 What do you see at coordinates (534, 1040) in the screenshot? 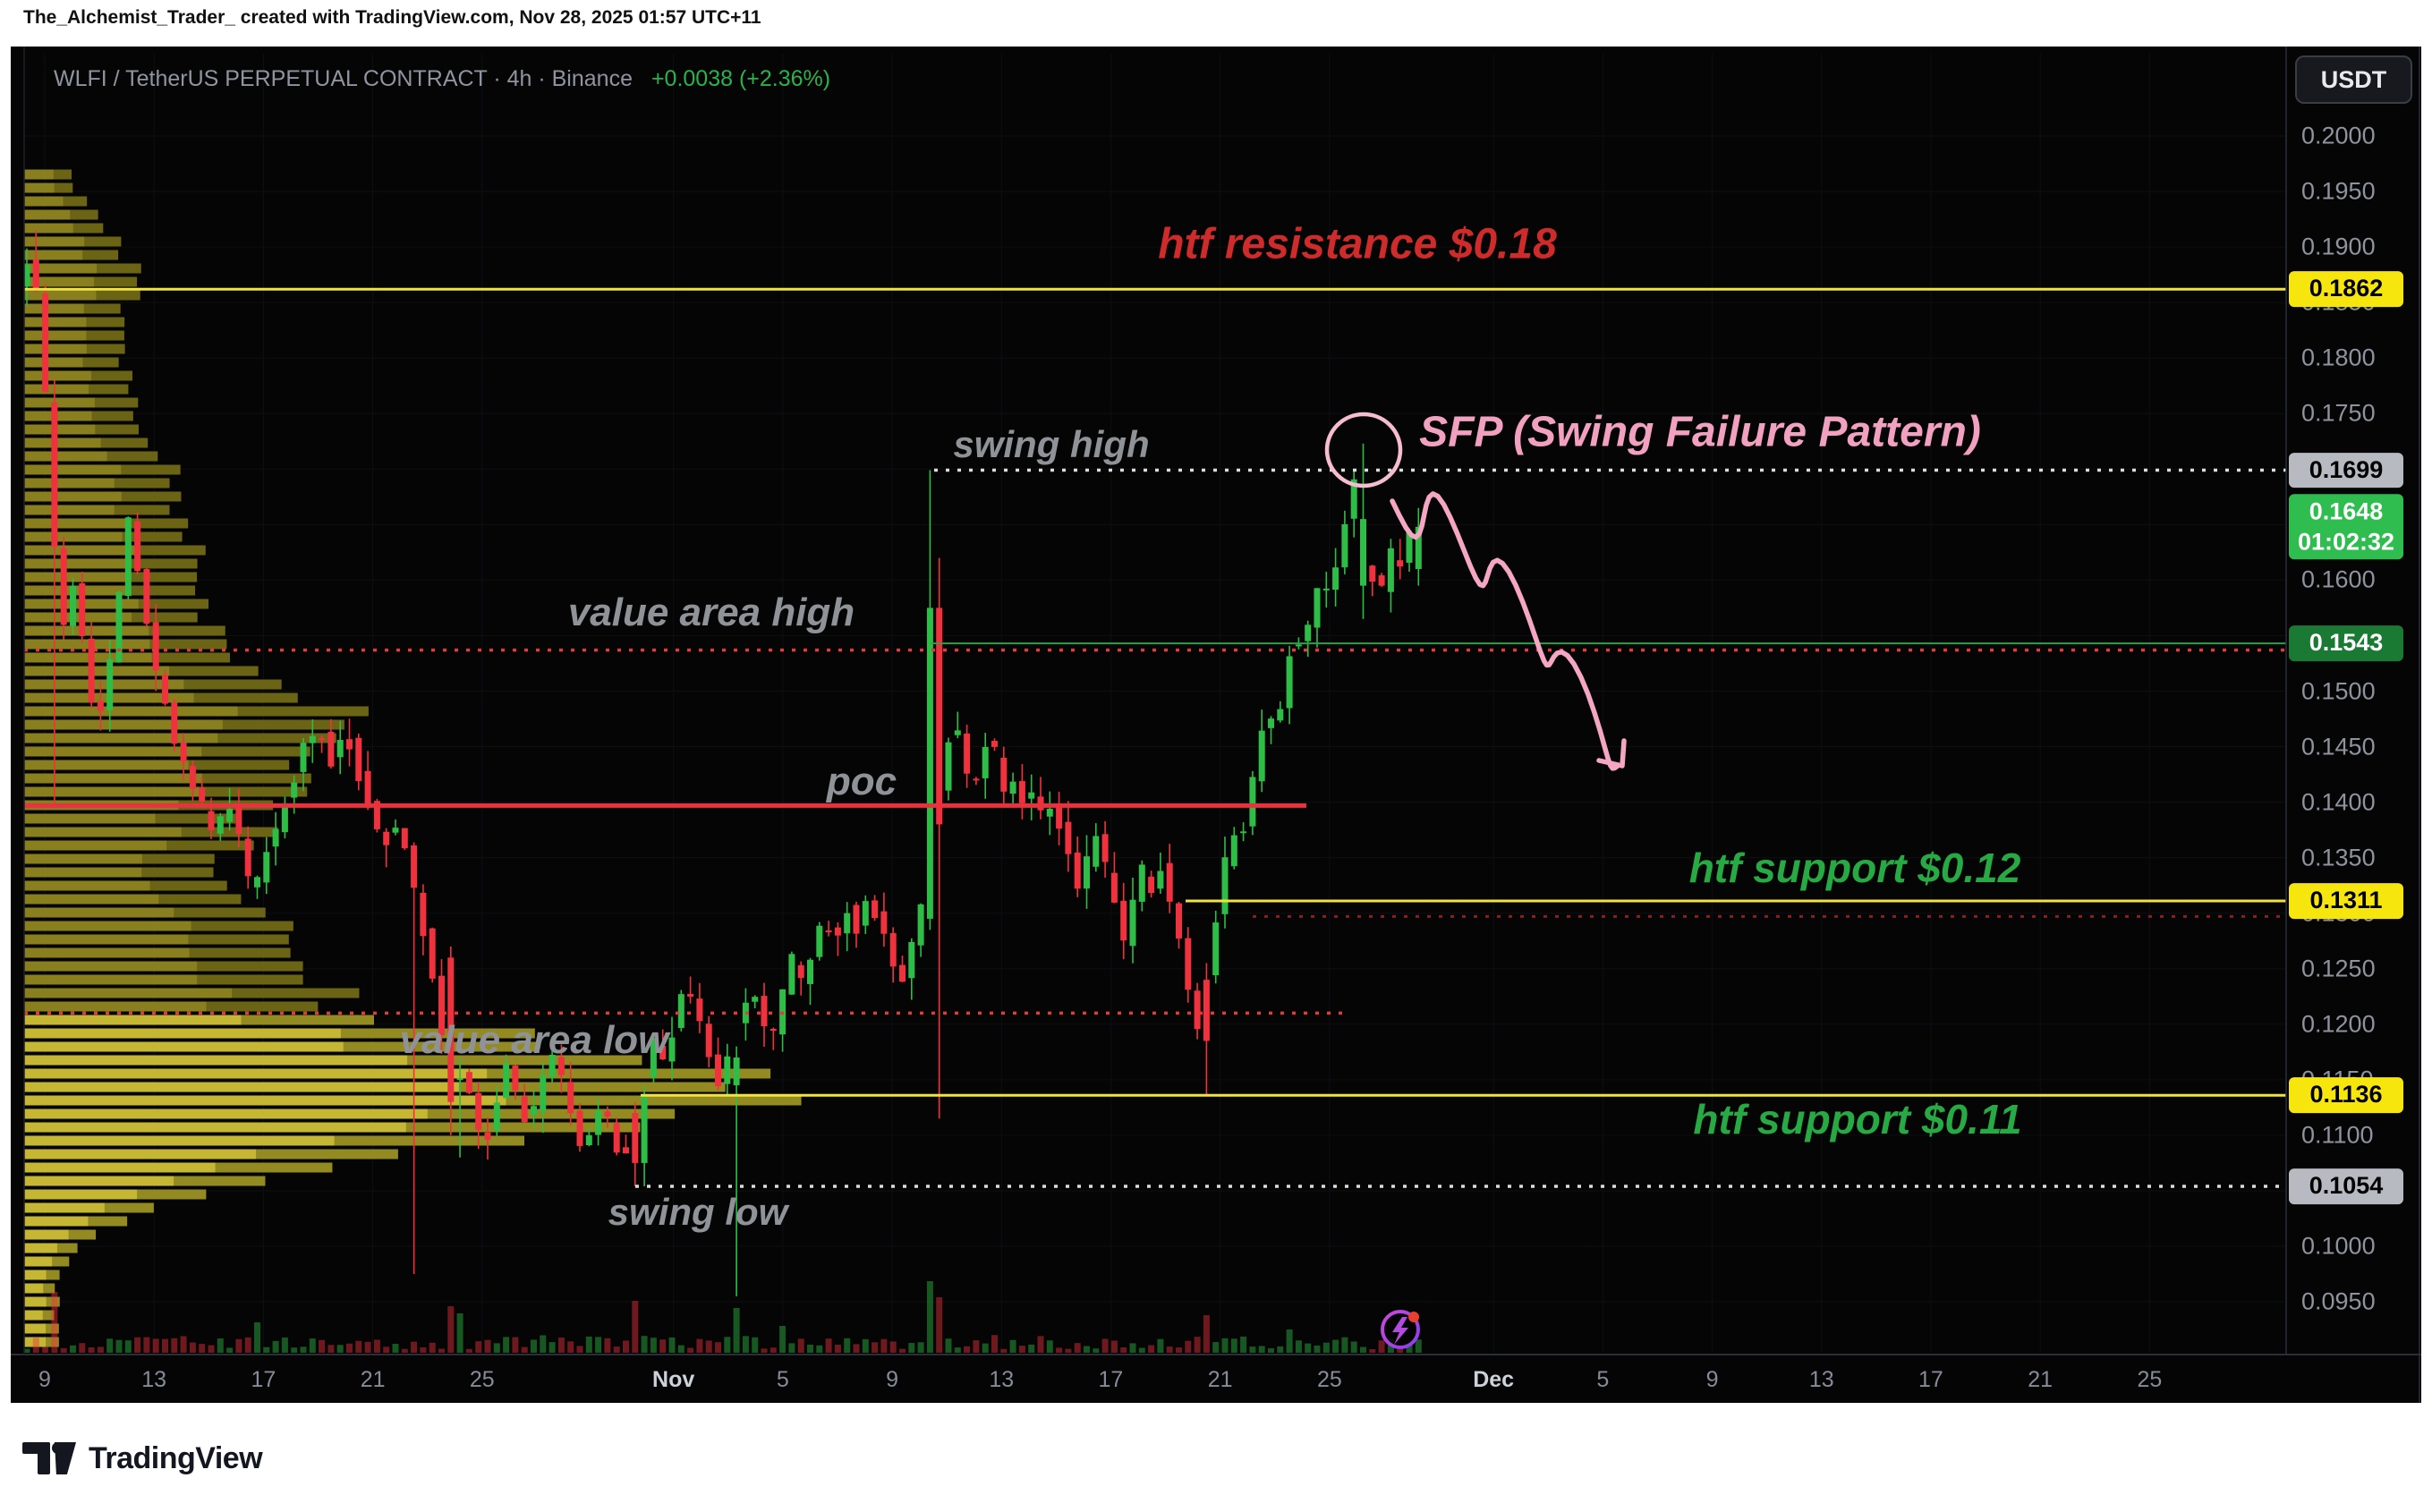
I see `annotation-value-area-low: value area low` at bounding box center [534, 1040].